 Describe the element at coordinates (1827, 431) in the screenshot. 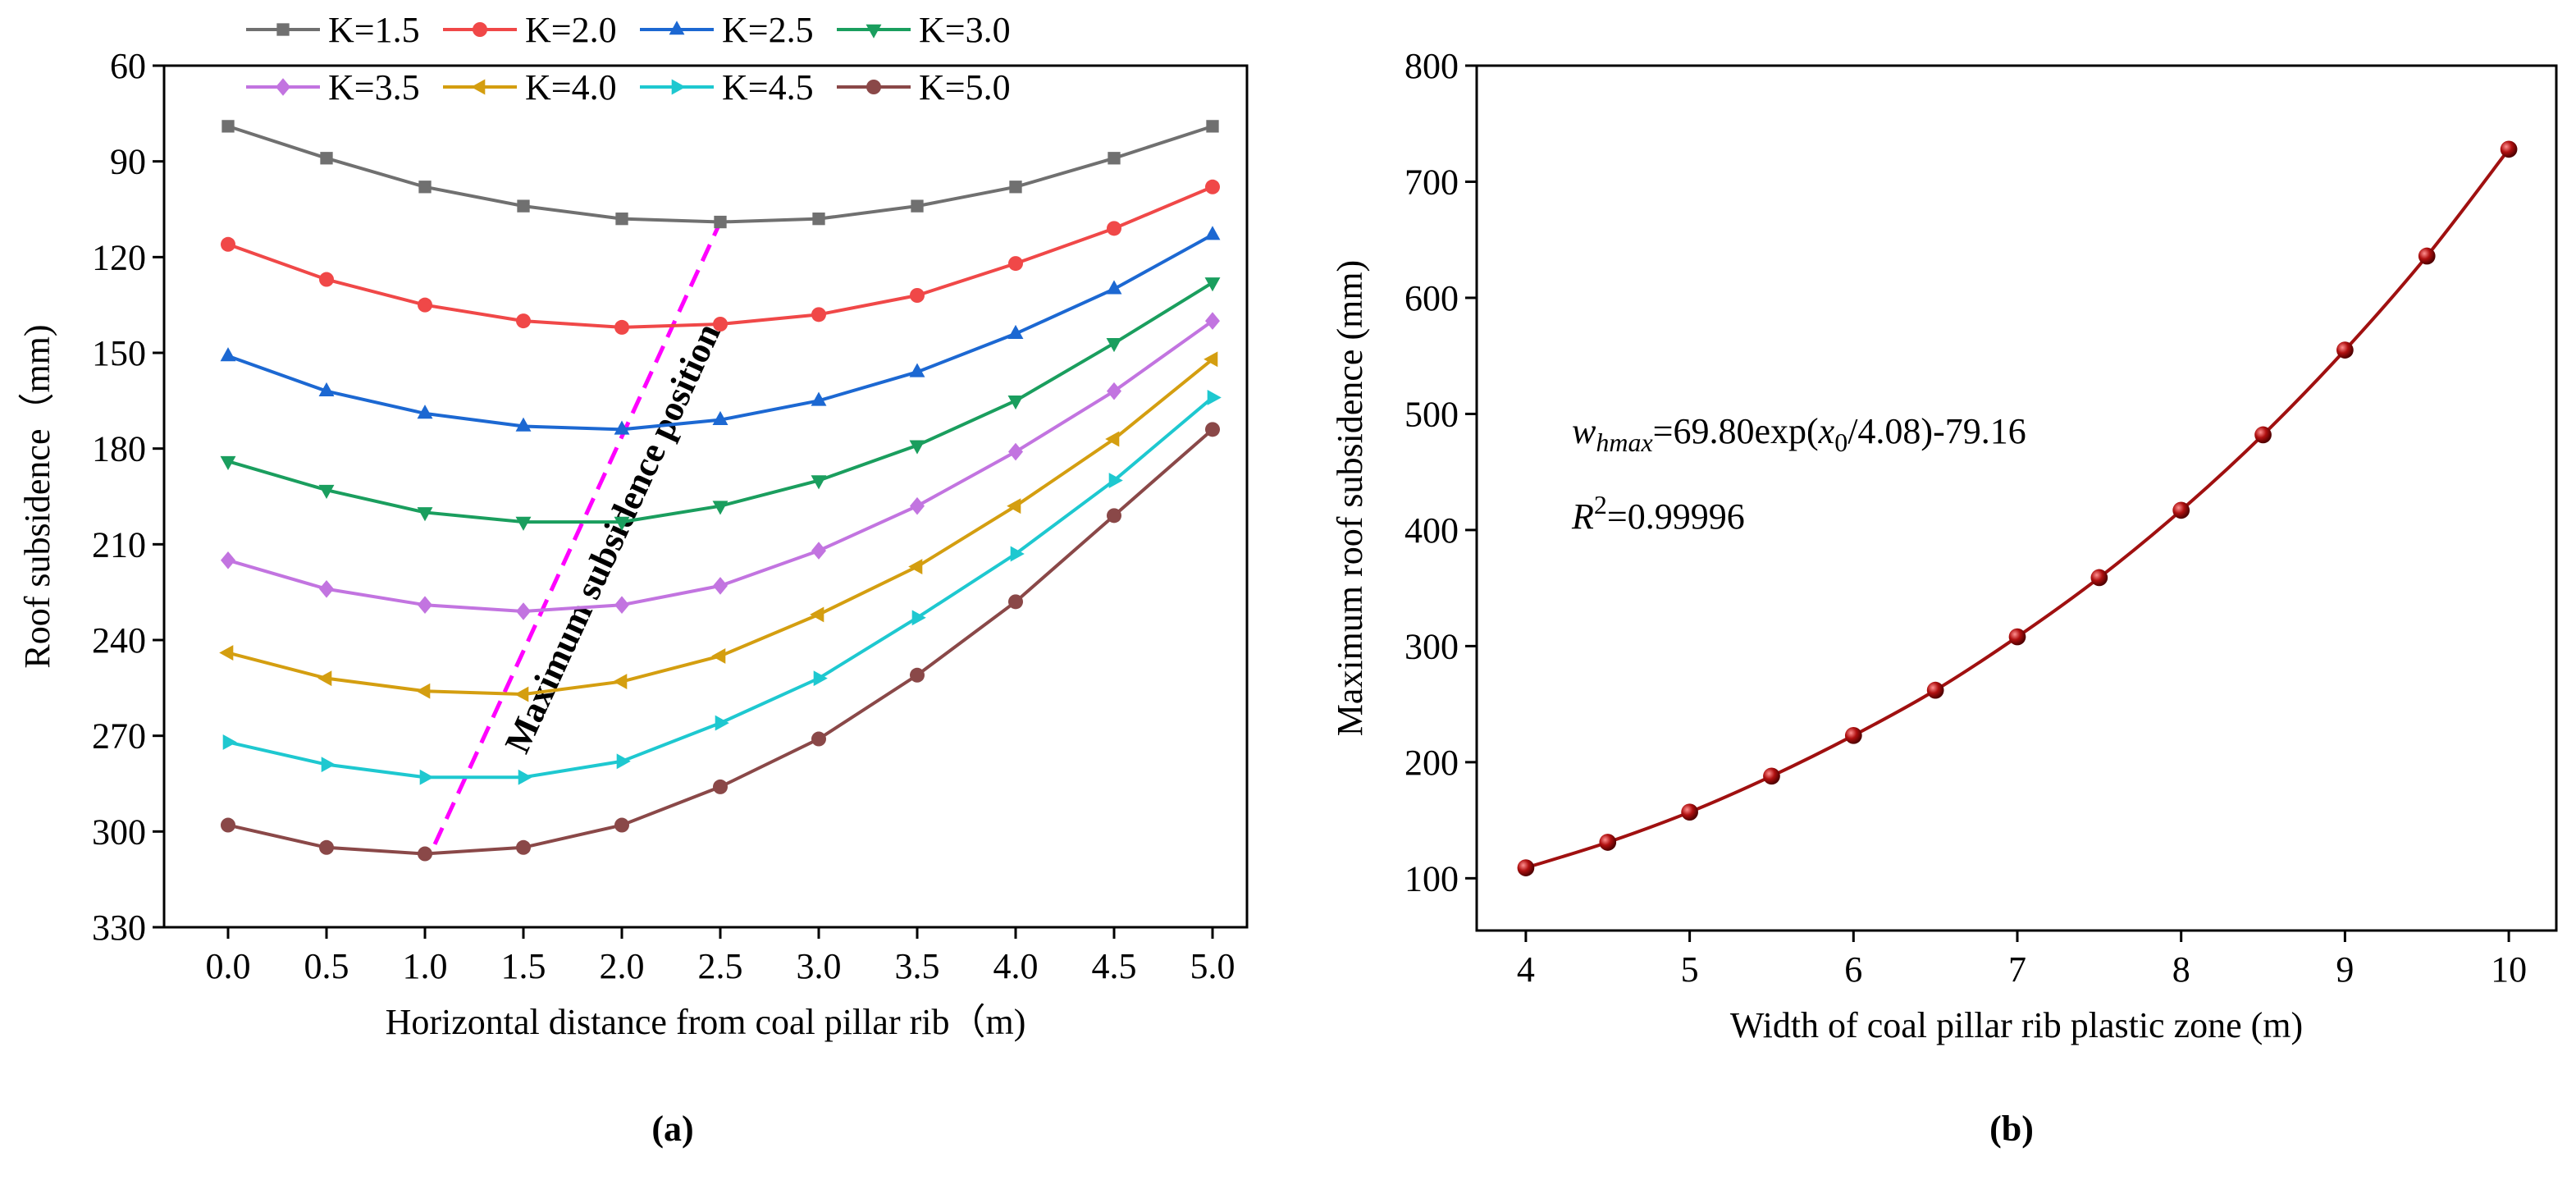

I see `text-part: x` at that location.